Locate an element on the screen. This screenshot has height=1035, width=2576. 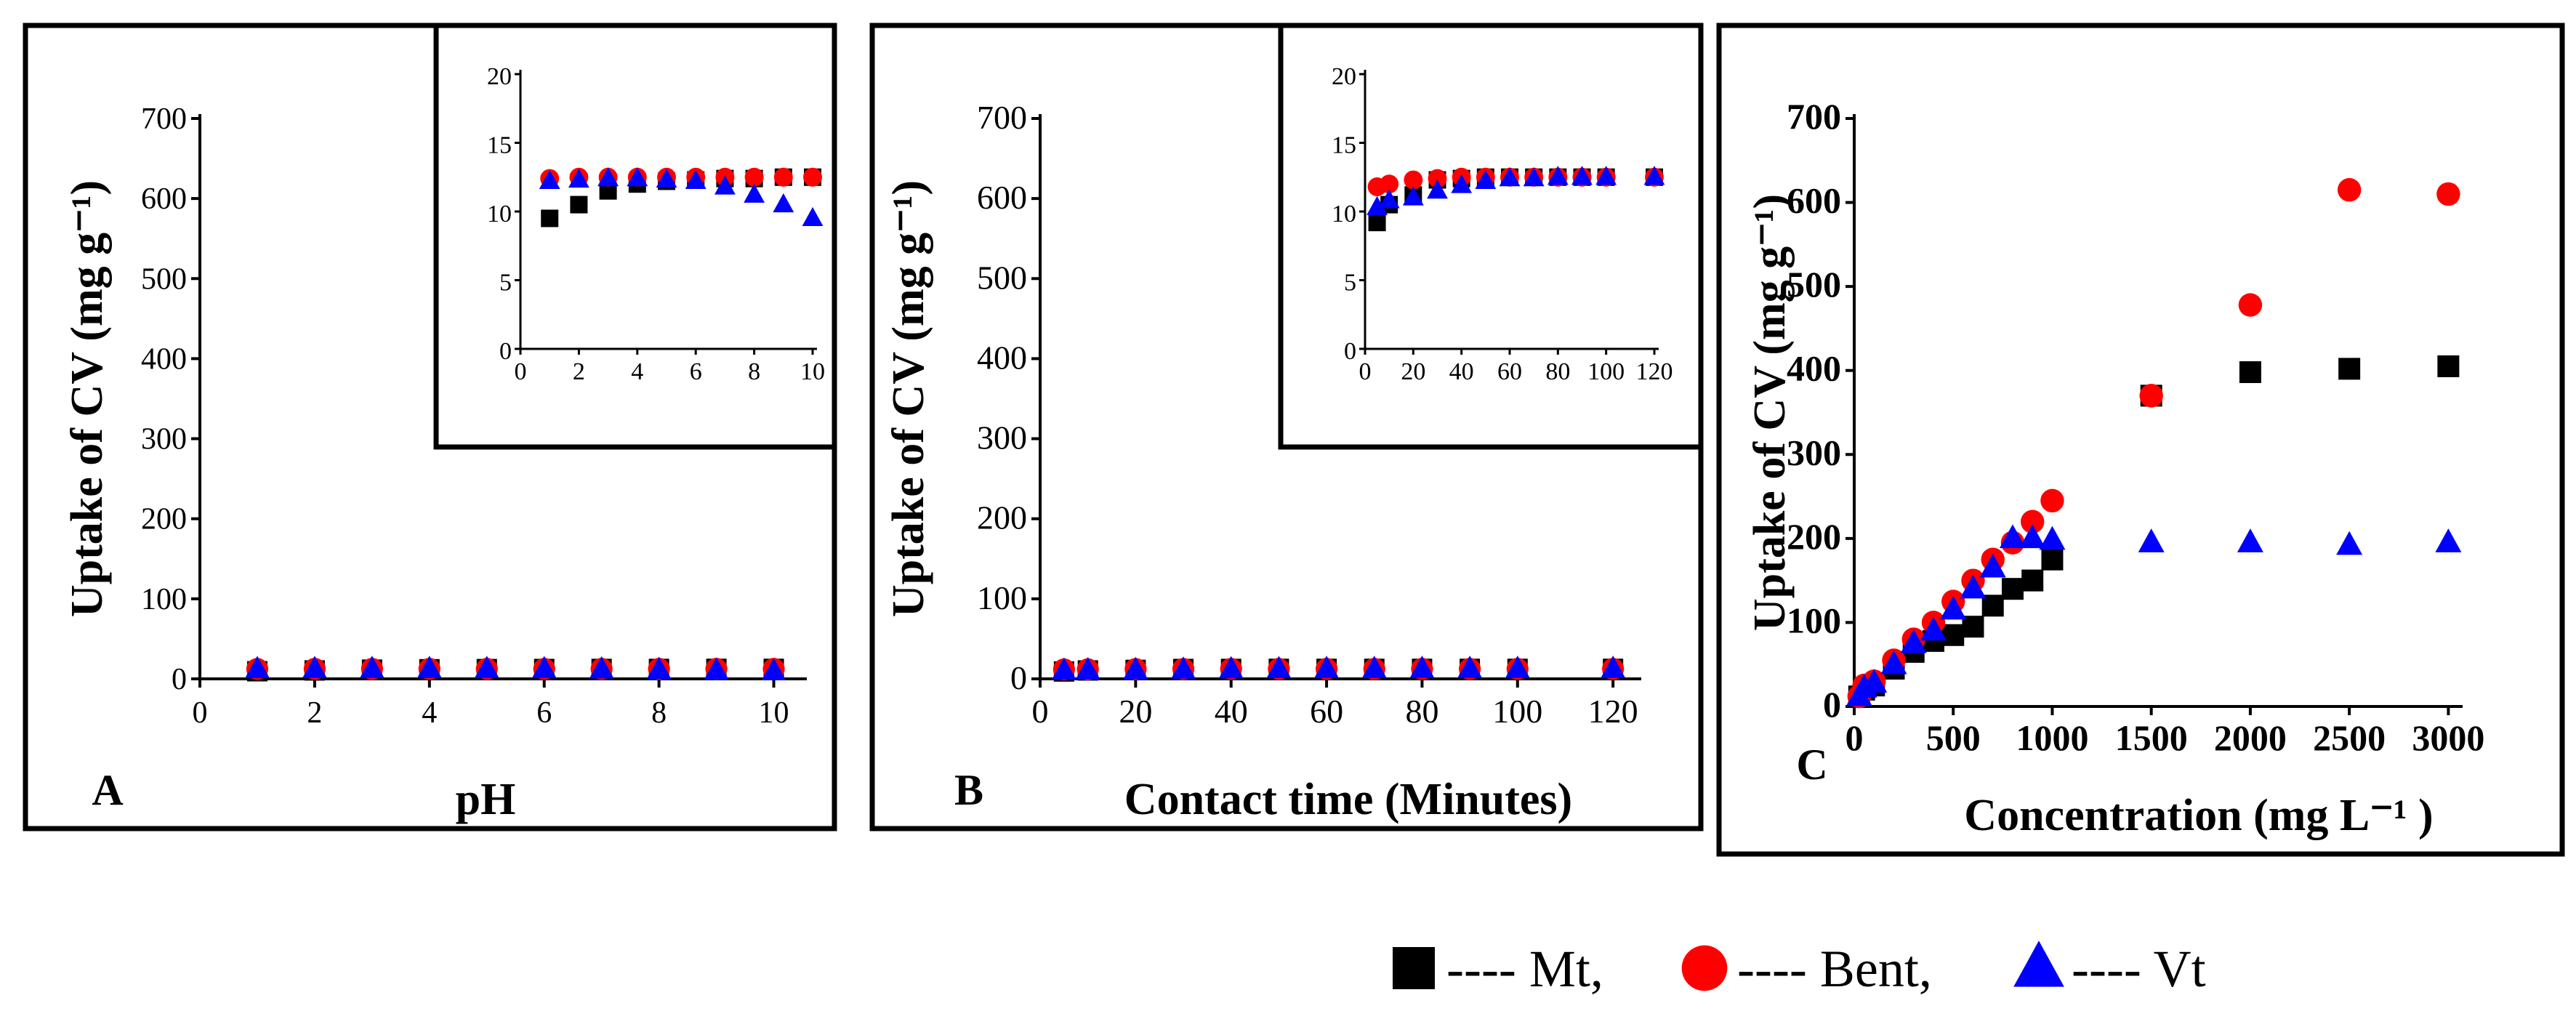
x-axis-title: pH is located at coordinates (486, 799).